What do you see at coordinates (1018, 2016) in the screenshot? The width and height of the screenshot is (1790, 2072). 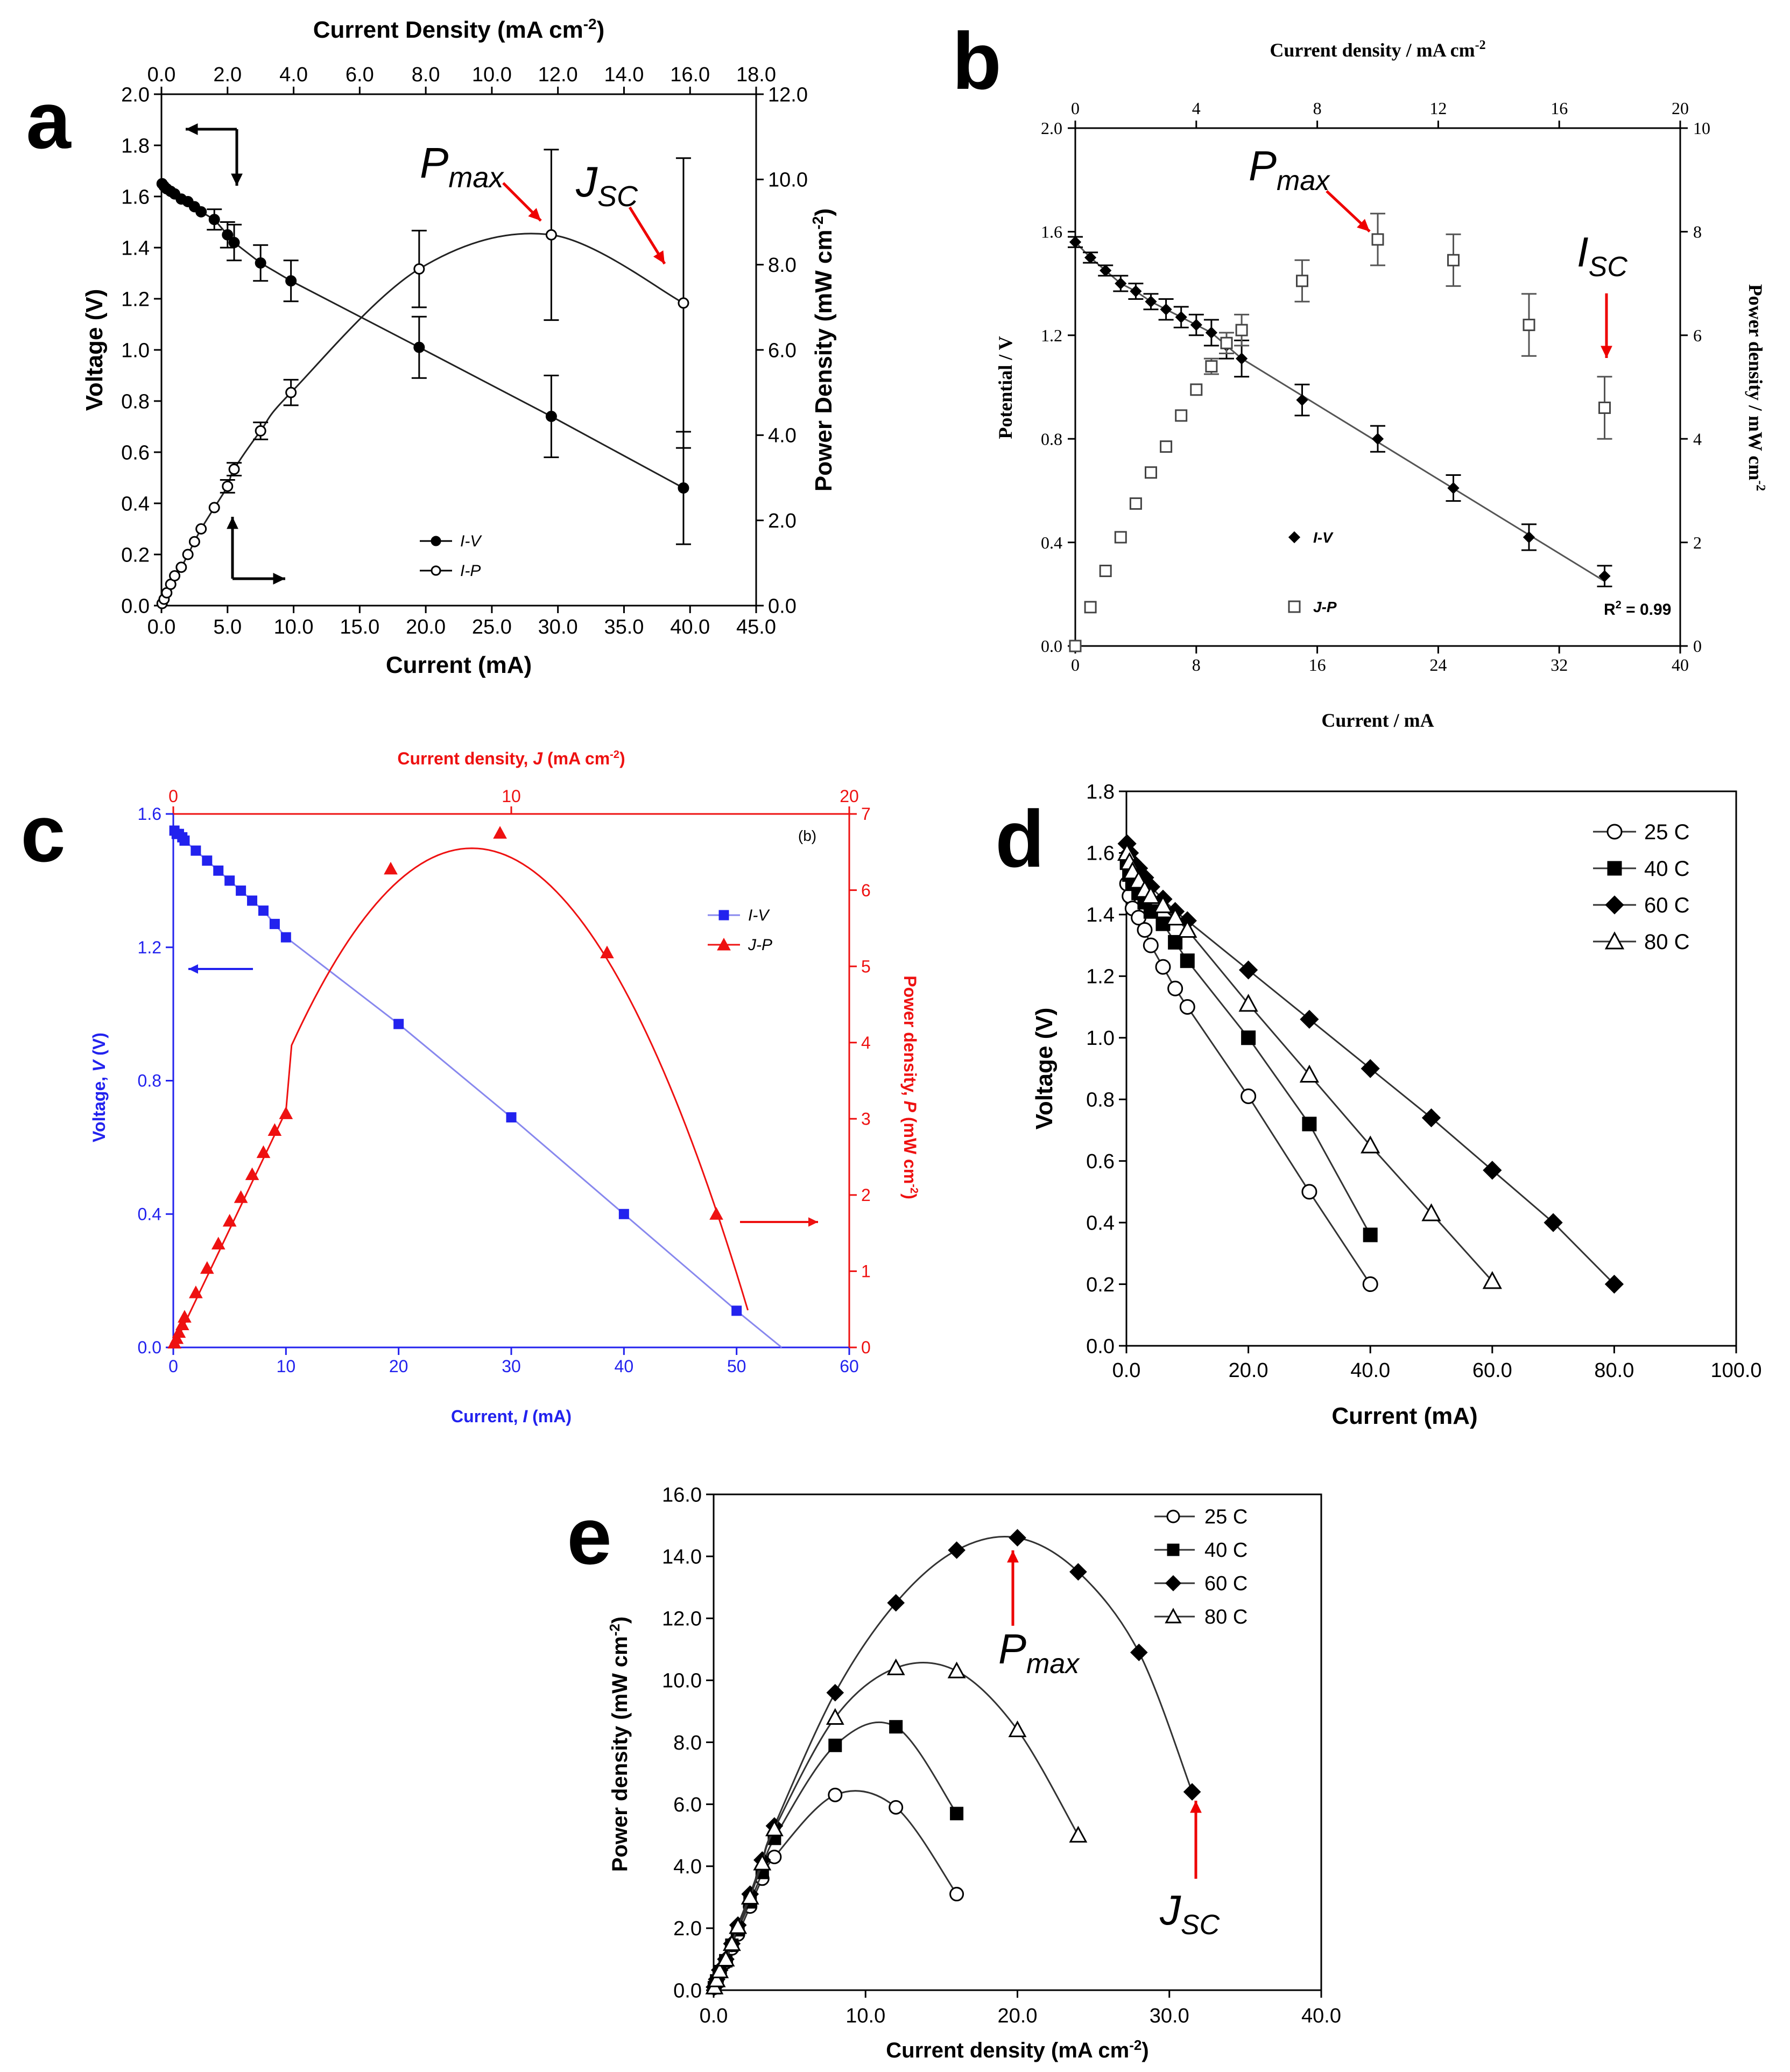 I see `x-tick-label: 20.0` at bounding box center [1018, 2016].